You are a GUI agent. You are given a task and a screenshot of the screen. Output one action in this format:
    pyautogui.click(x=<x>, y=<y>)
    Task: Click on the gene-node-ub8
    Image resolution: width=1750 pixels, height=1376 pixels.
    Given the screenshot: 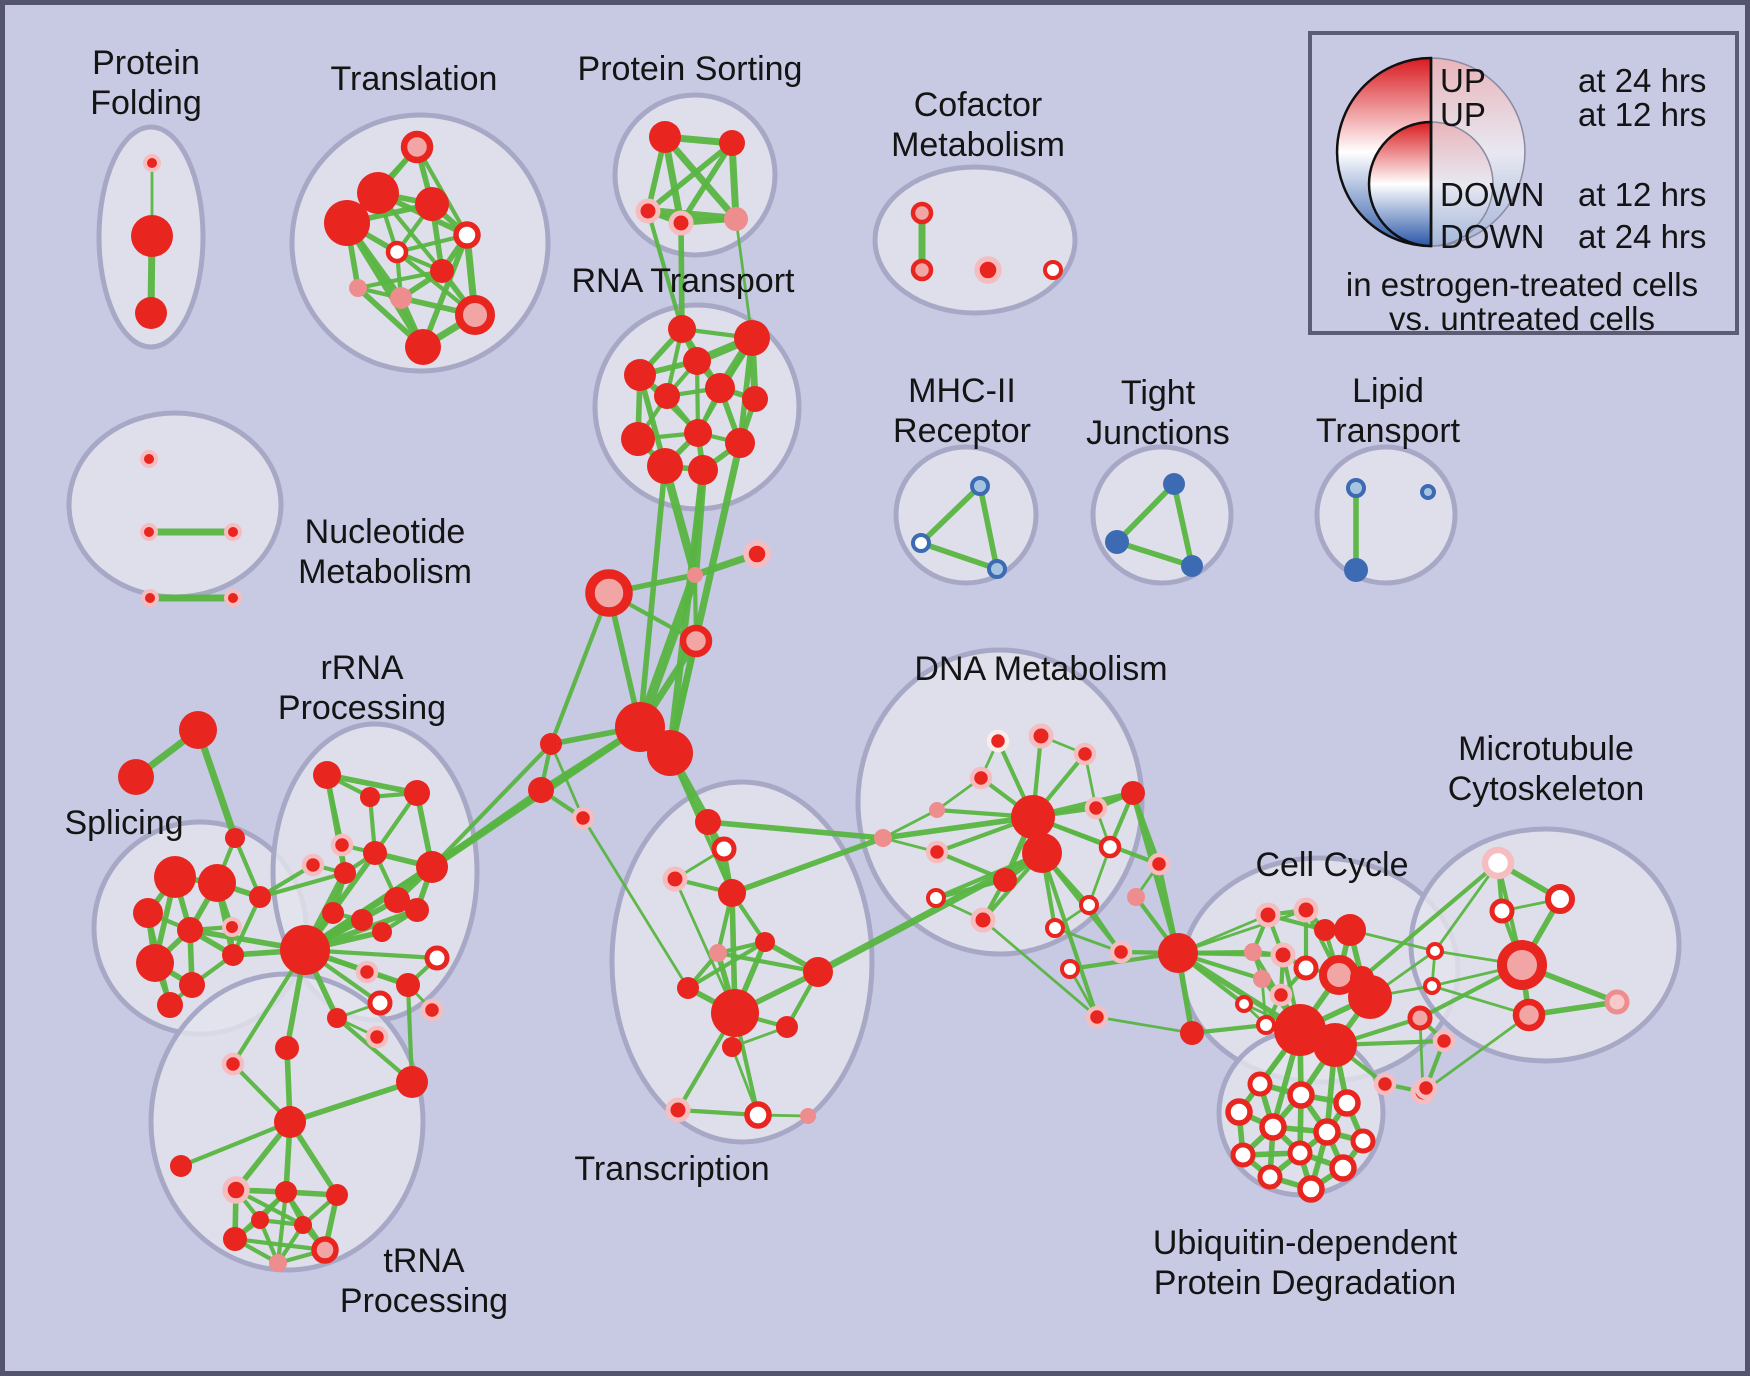 What is the action you would take?
    pyautogui.click(x=1243, y=1155)
    